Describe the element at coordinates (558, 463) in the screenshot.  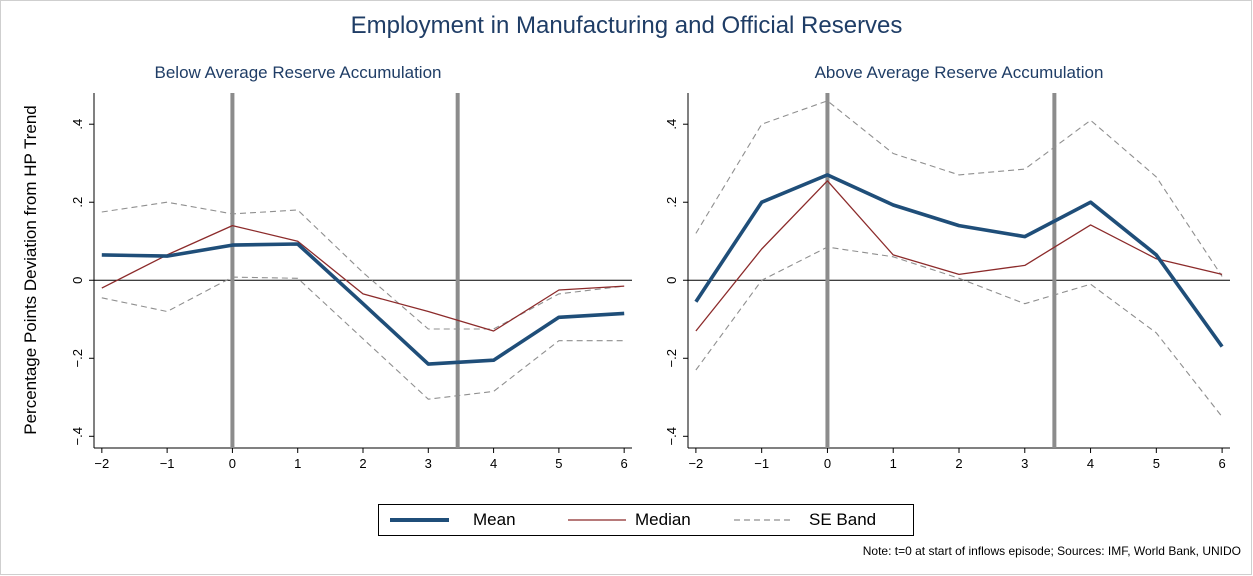
I see `panel1-x-tick-label: 5` at that location.